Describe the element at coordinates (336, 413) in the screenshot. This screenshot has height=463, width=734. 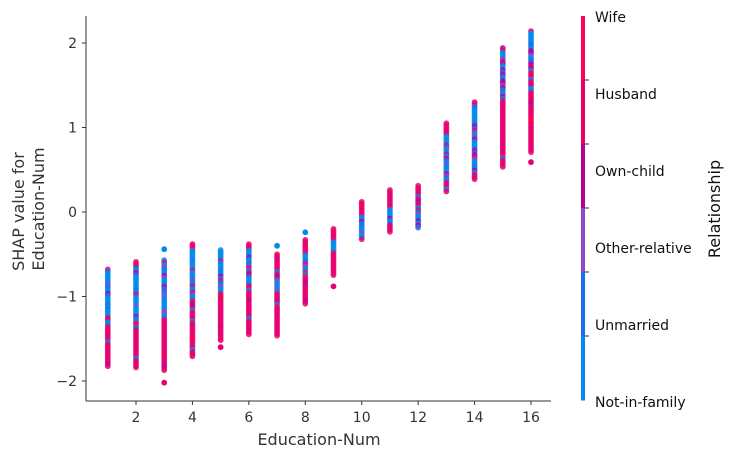
I see `x-axis-ticks: 2 4 6 8 10 12 14 16` at that location.